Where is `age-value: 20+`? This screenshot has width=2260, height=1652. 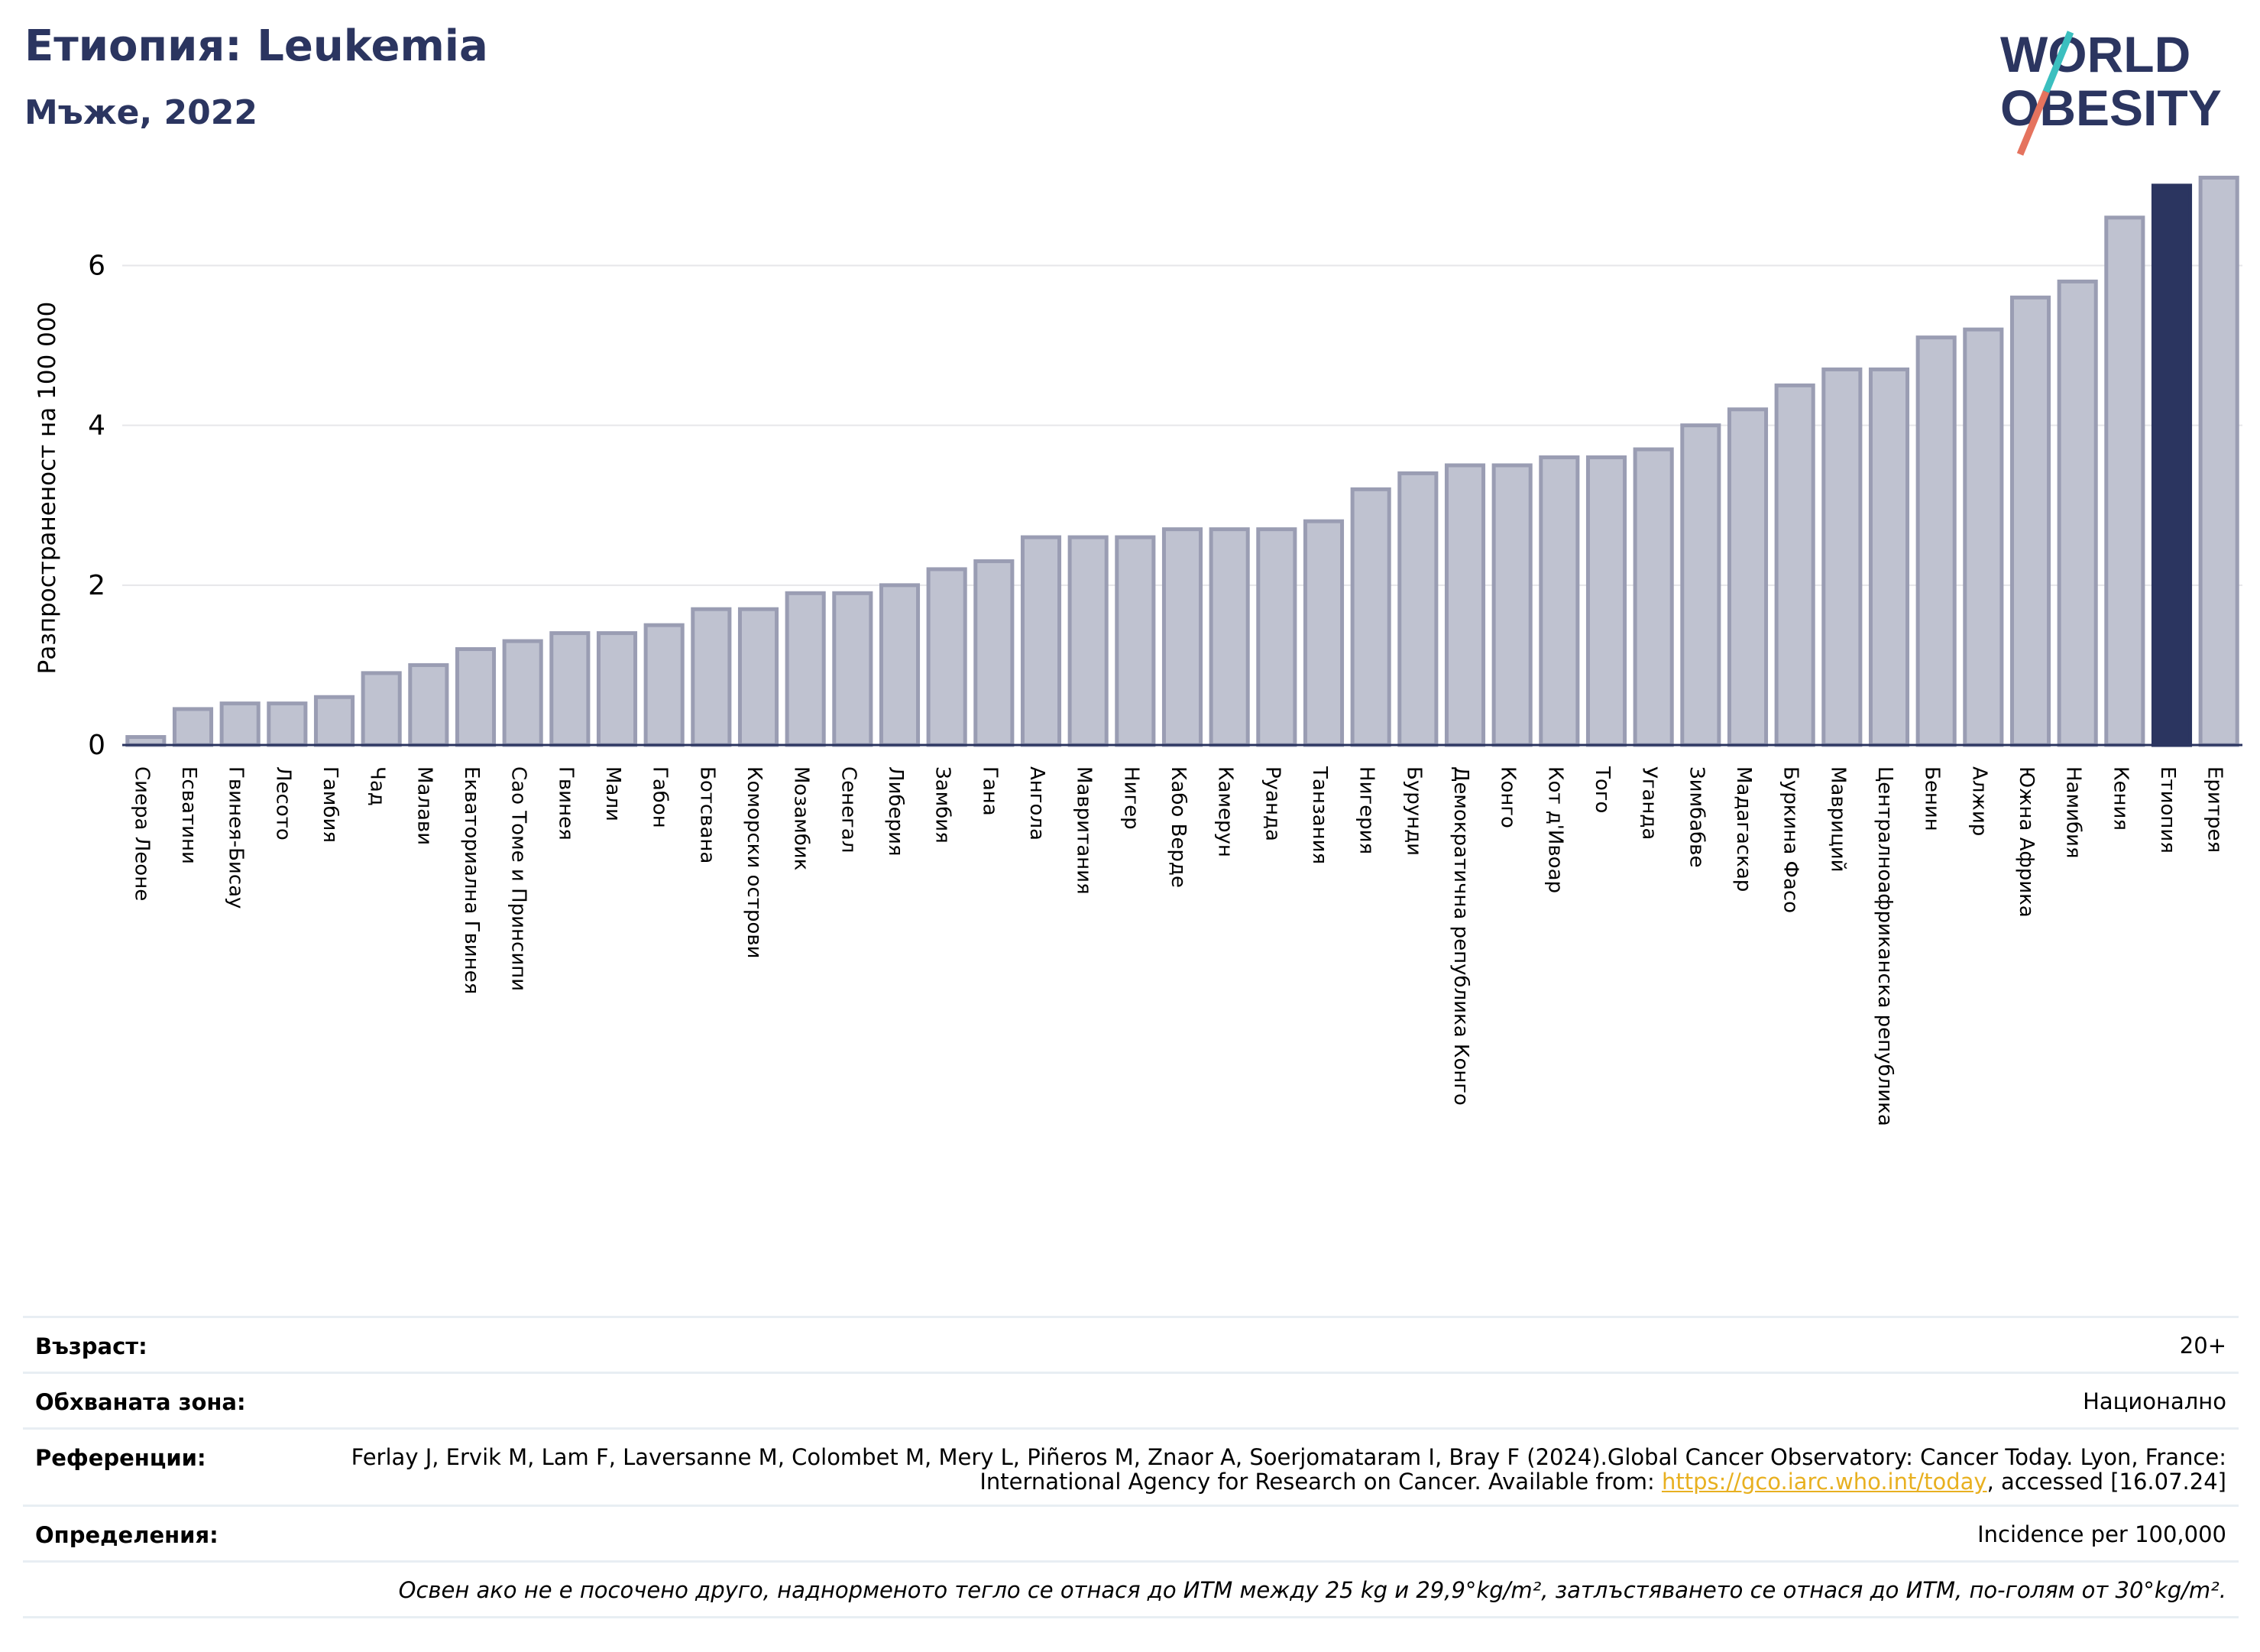 age-value: 20+ is located at coordinates (2202, 1346).